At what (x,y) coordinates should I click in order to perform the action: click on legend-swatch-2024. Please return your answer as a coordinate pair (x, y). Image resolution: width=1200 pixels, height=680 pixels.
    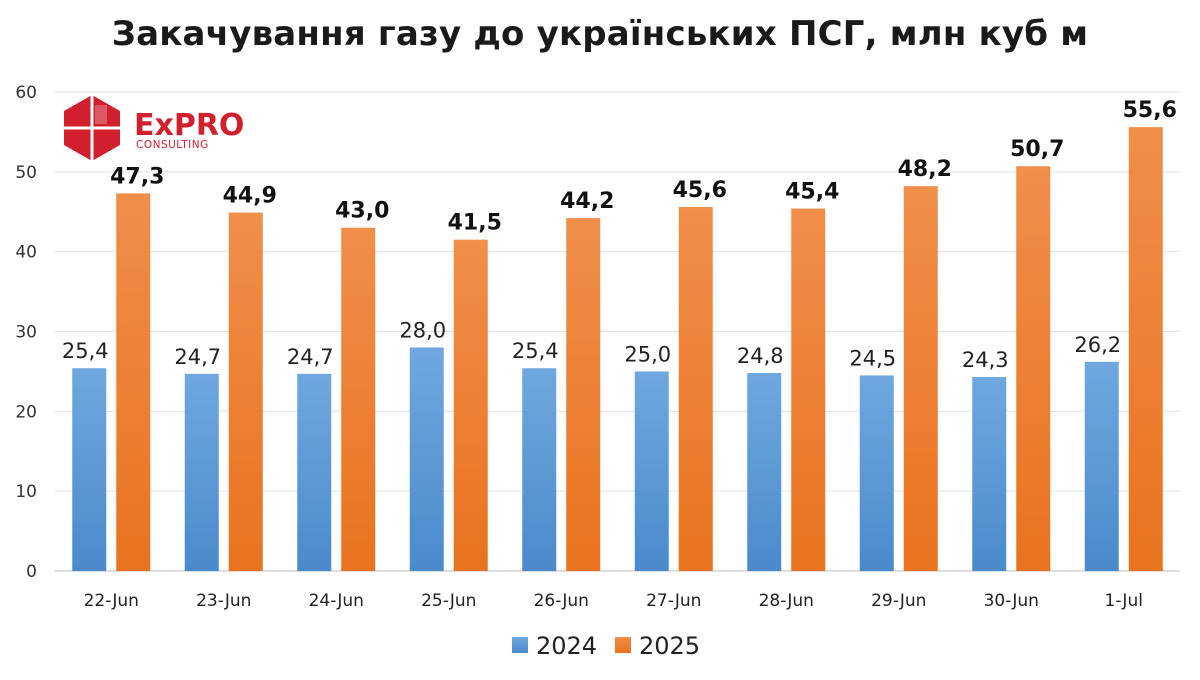
    Looking at the image, I should click on (520, 645).